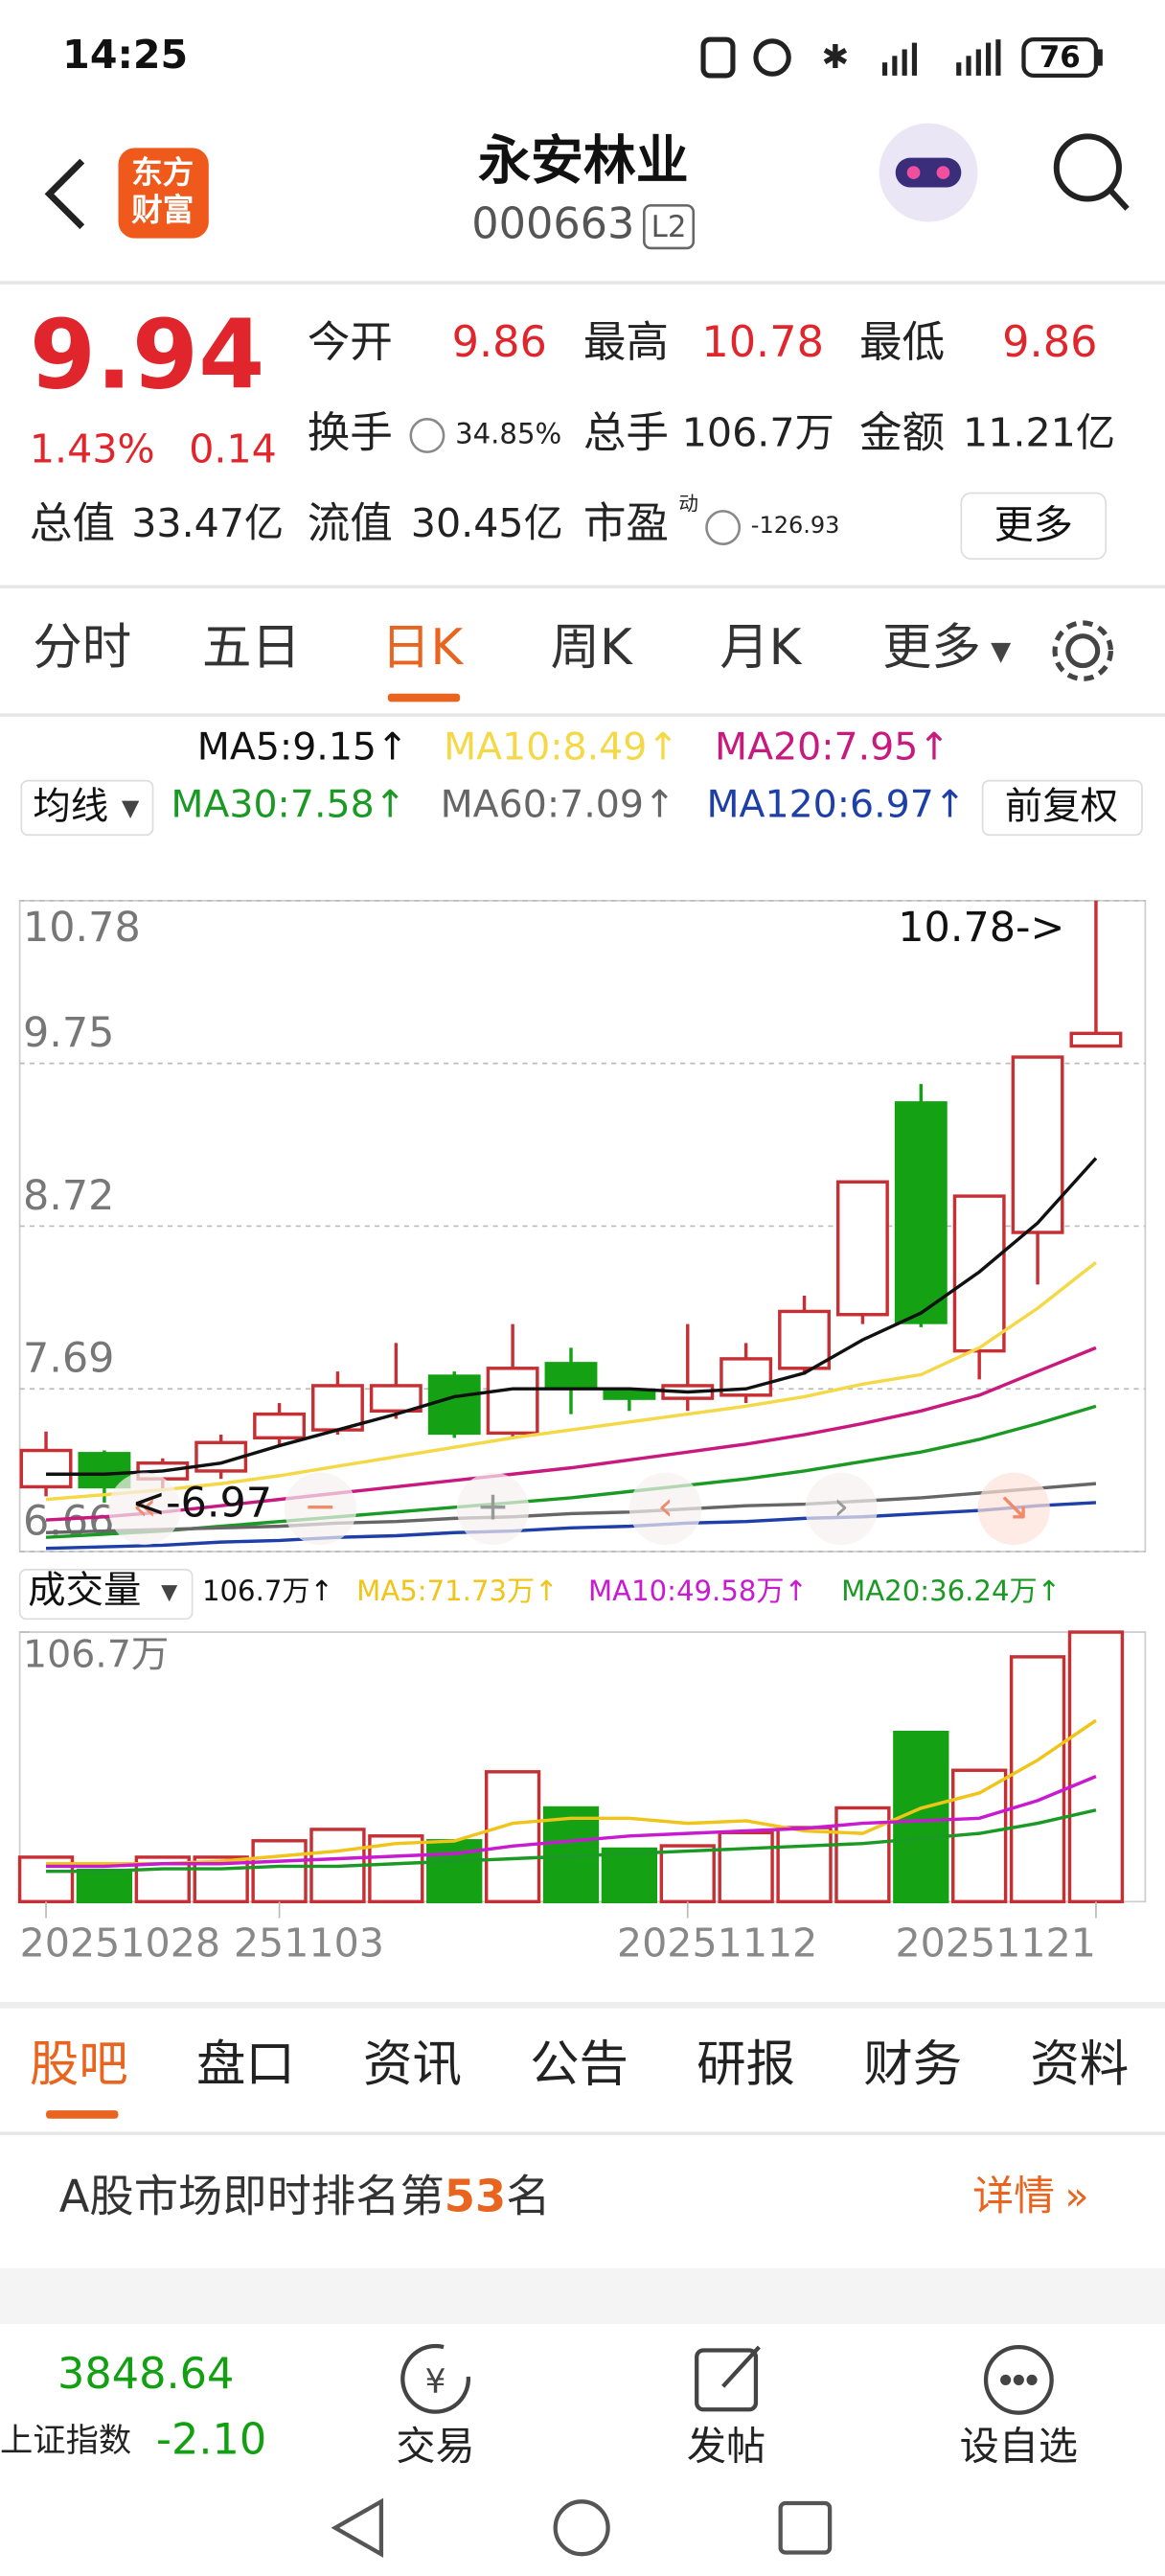  Describe the element at coordinates (351, 342) in the screenshot. I see `field-label: 今开` at that location.